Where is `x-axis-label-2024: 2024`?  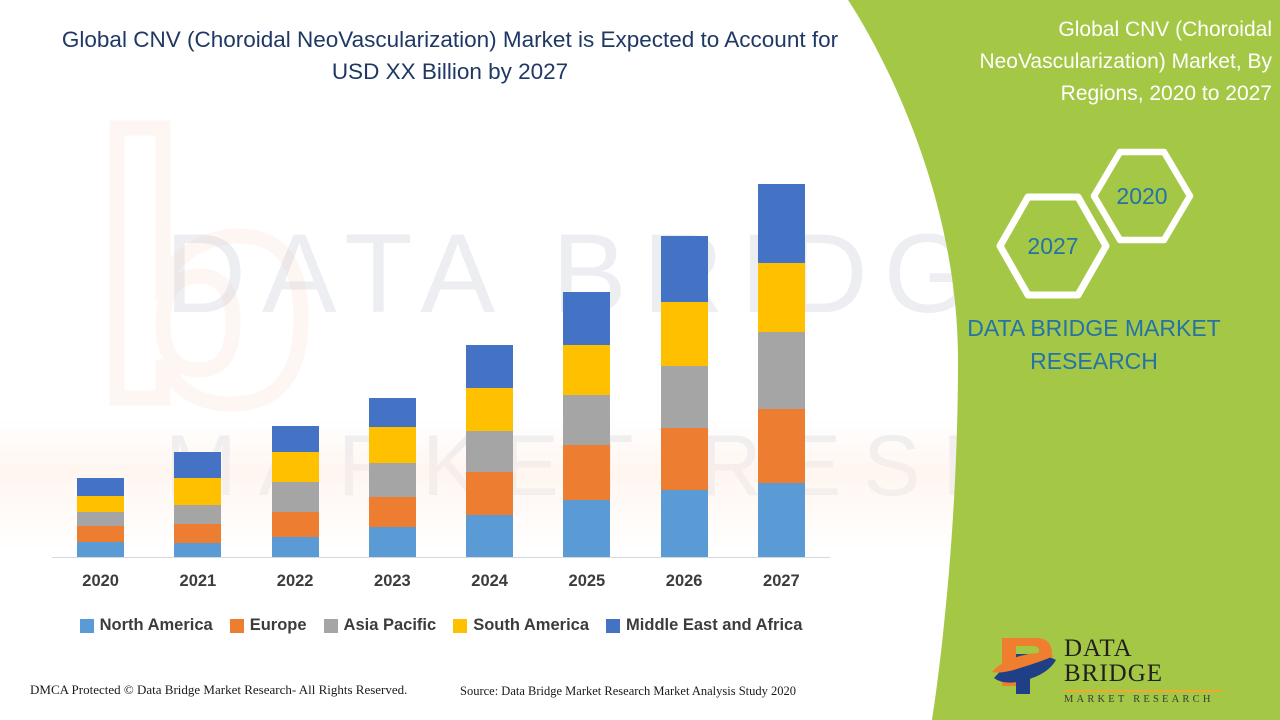
x-axis-label-2024: 2024 is located at coordinates (489, 581).